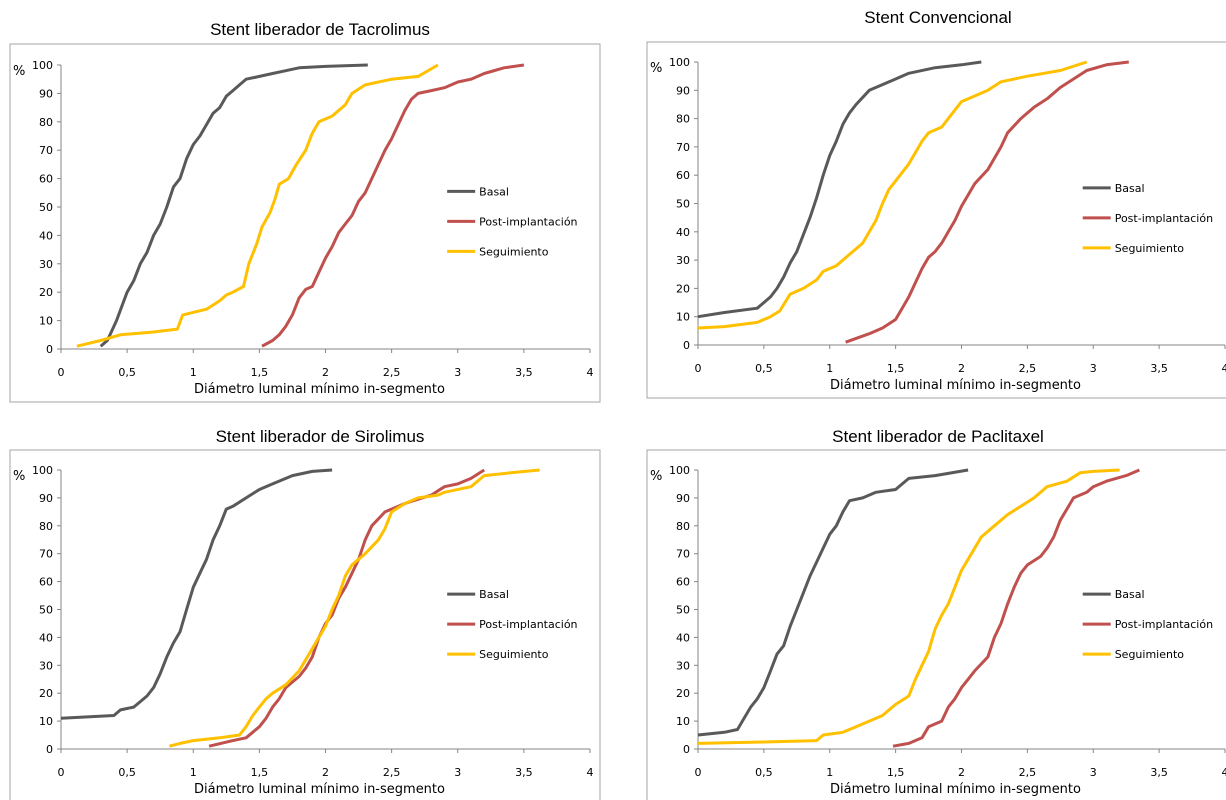 Image resolution: width=1226 pixels, height=800 pixels. I want to click on chart-title: Stent Convencional, so click(938, 17).